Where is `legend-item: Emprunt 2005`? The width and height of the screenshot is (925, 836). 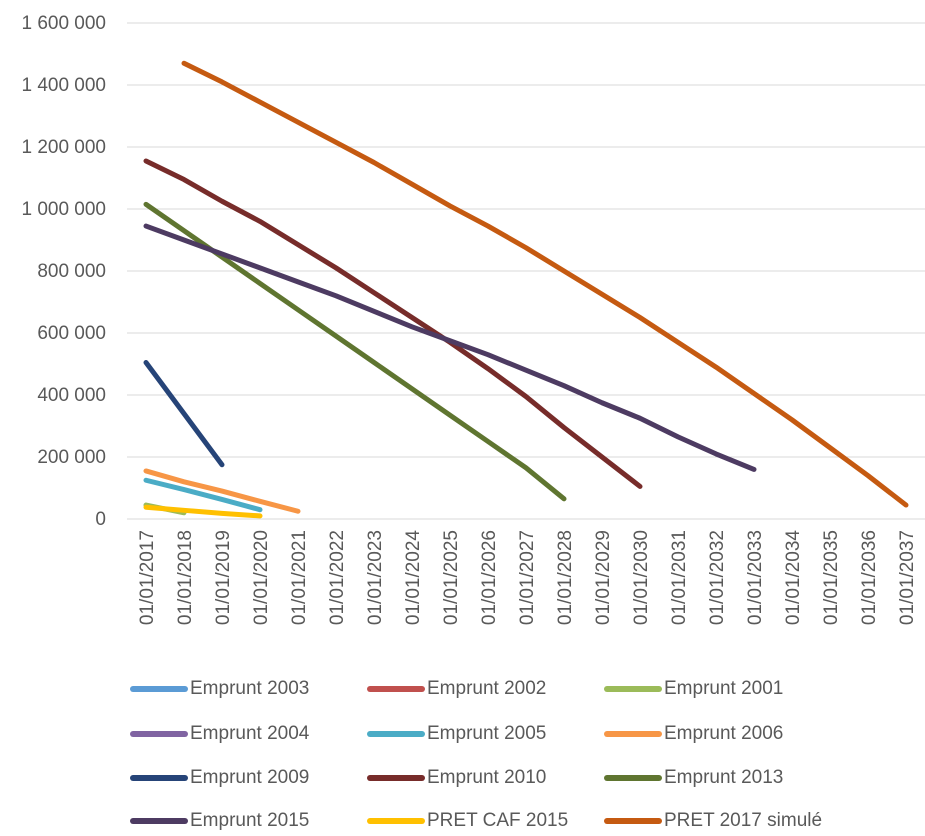
legend-item: Emprunt 2005 is located at coordinates (456, 734).